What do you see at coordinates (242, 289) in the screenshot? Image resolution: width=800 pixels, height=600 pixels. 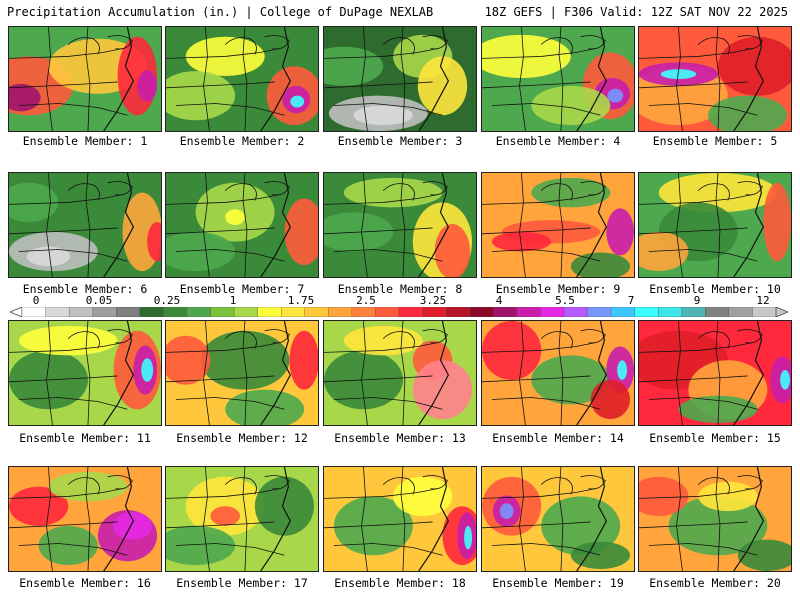 I see `ensemble-member-label: Ensemble Member: 7` at bounding box center [242, 289].